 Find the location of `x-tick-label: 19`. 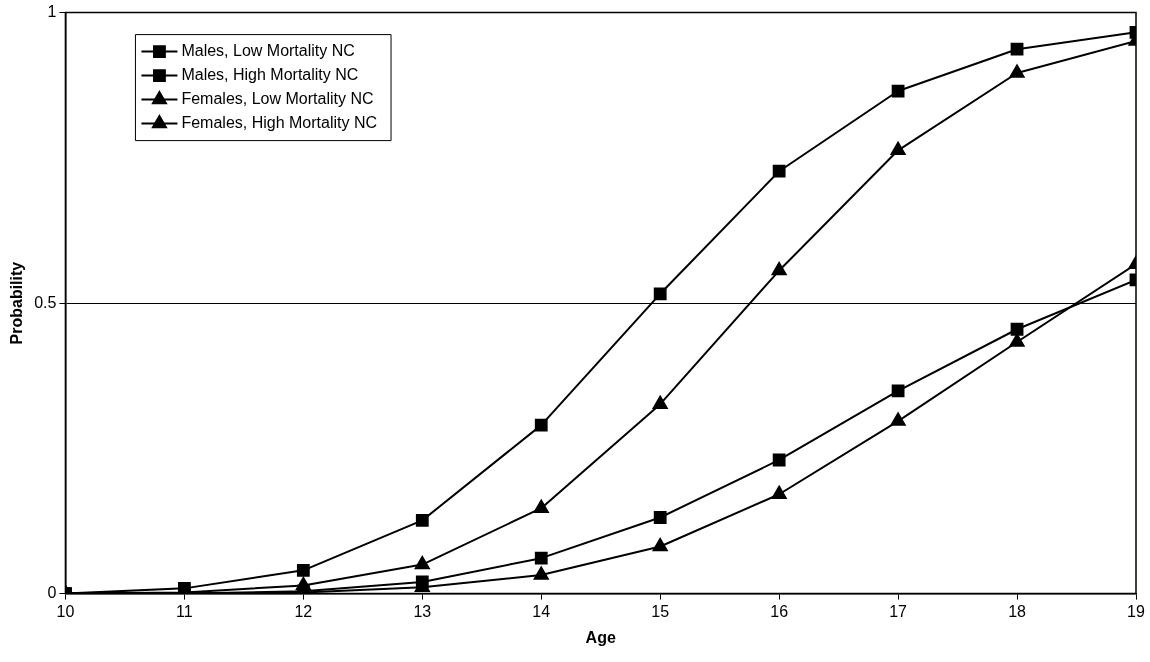

x-tick-label: 19 is located at coordinates (1136, 611).